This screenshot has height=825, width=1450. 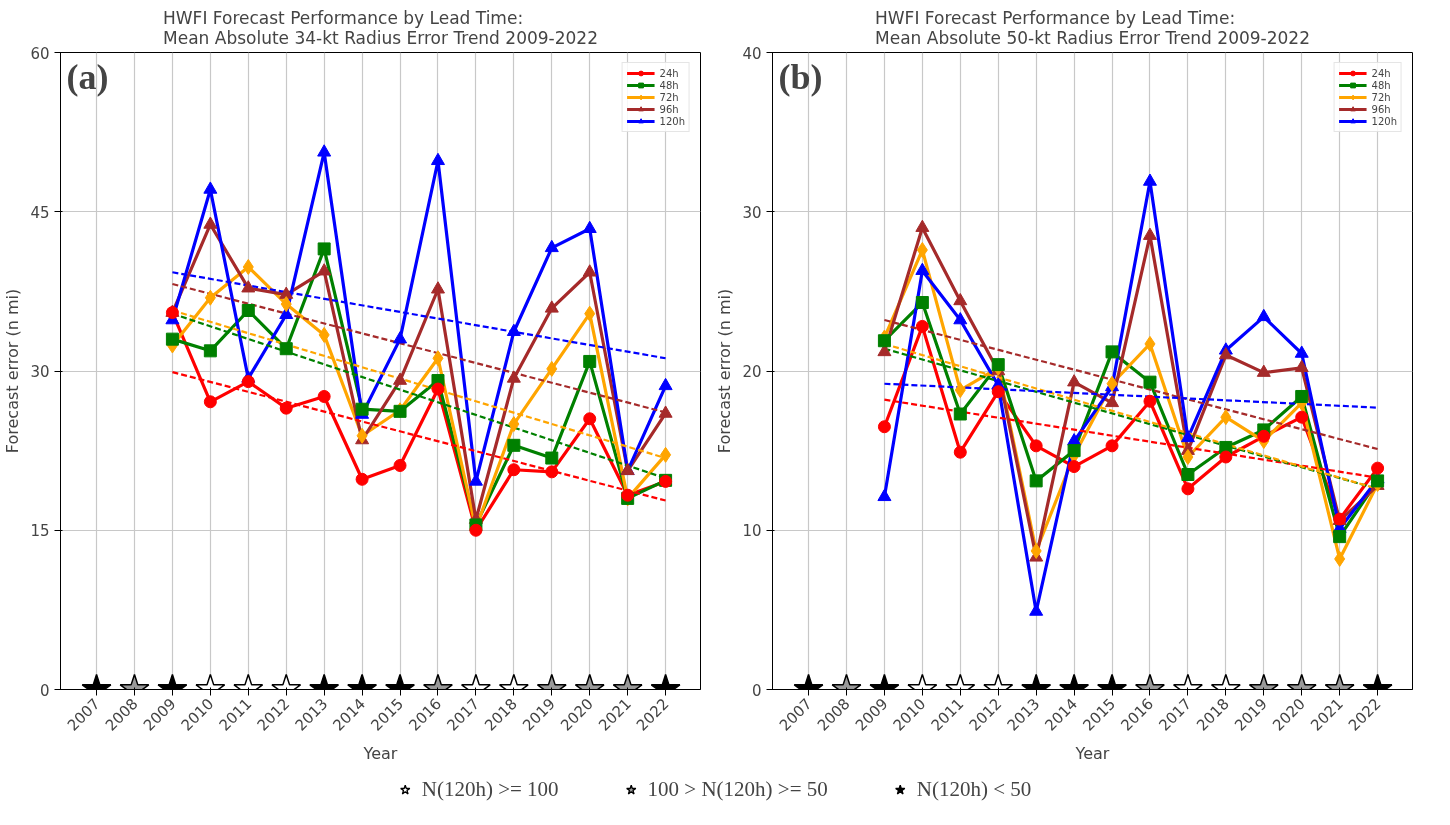 What do you see at coordinates (40, 531) in the screenshot?
I see `y-tick-label: 15` at bounding box center [40, 531].